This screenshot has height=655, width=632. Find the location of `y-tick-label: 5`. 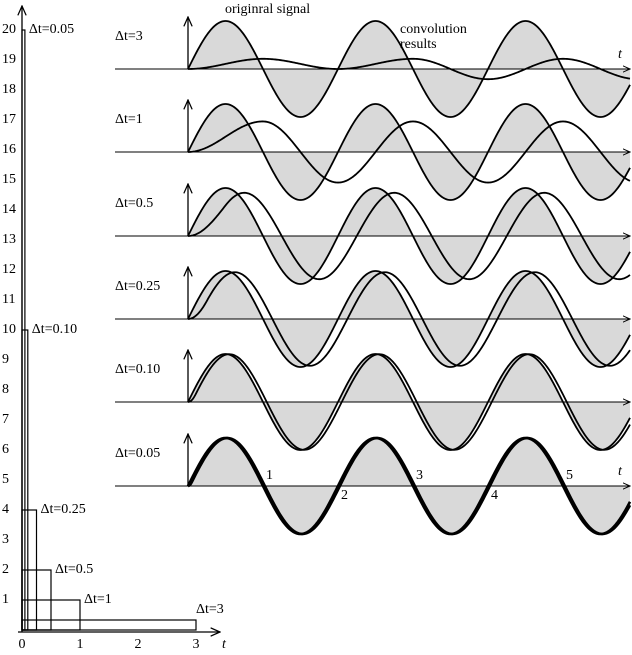

y-tick-label: 5 is located at coordinates (5, 479).